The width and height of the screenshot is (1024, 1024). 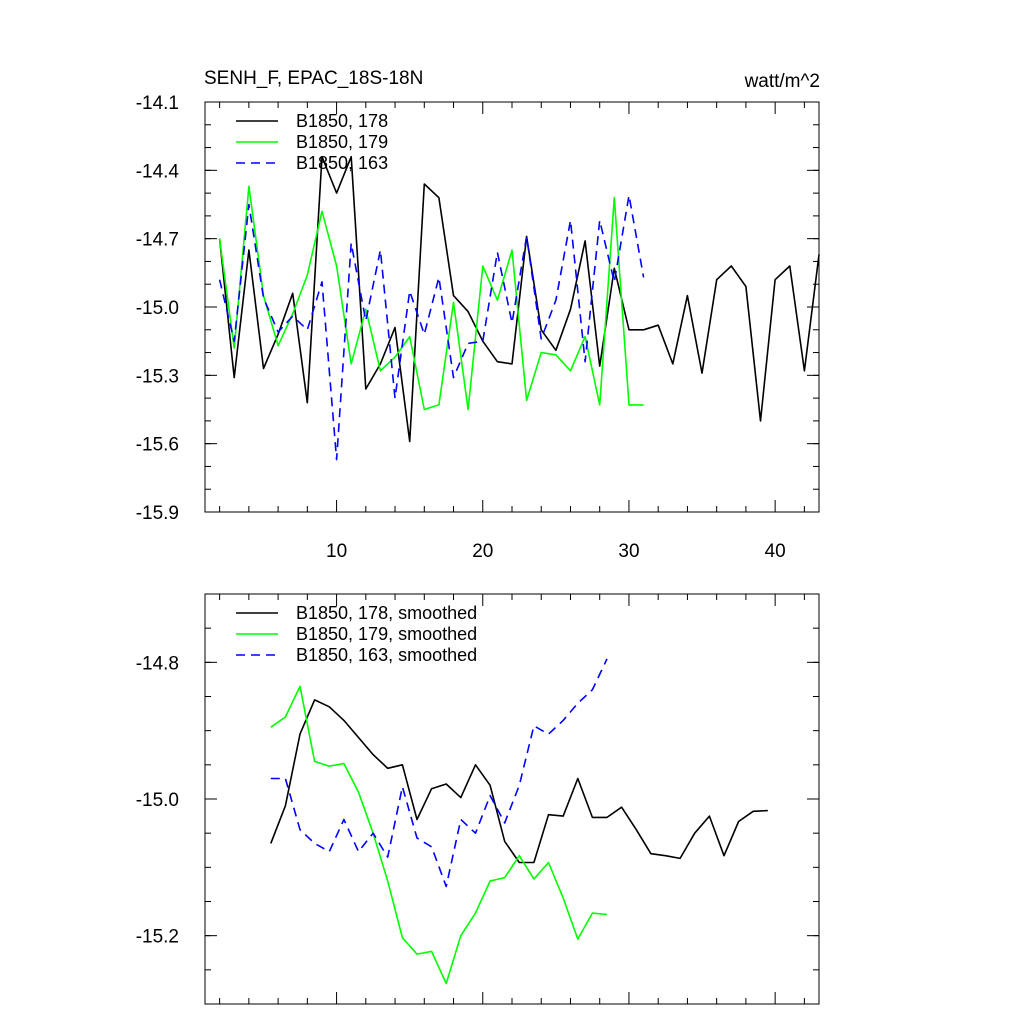 What do you see at coordinates (157, 445) in the screenshot?
I see `top-y-tick-label: -15.6` at bounding box center [157, 445].